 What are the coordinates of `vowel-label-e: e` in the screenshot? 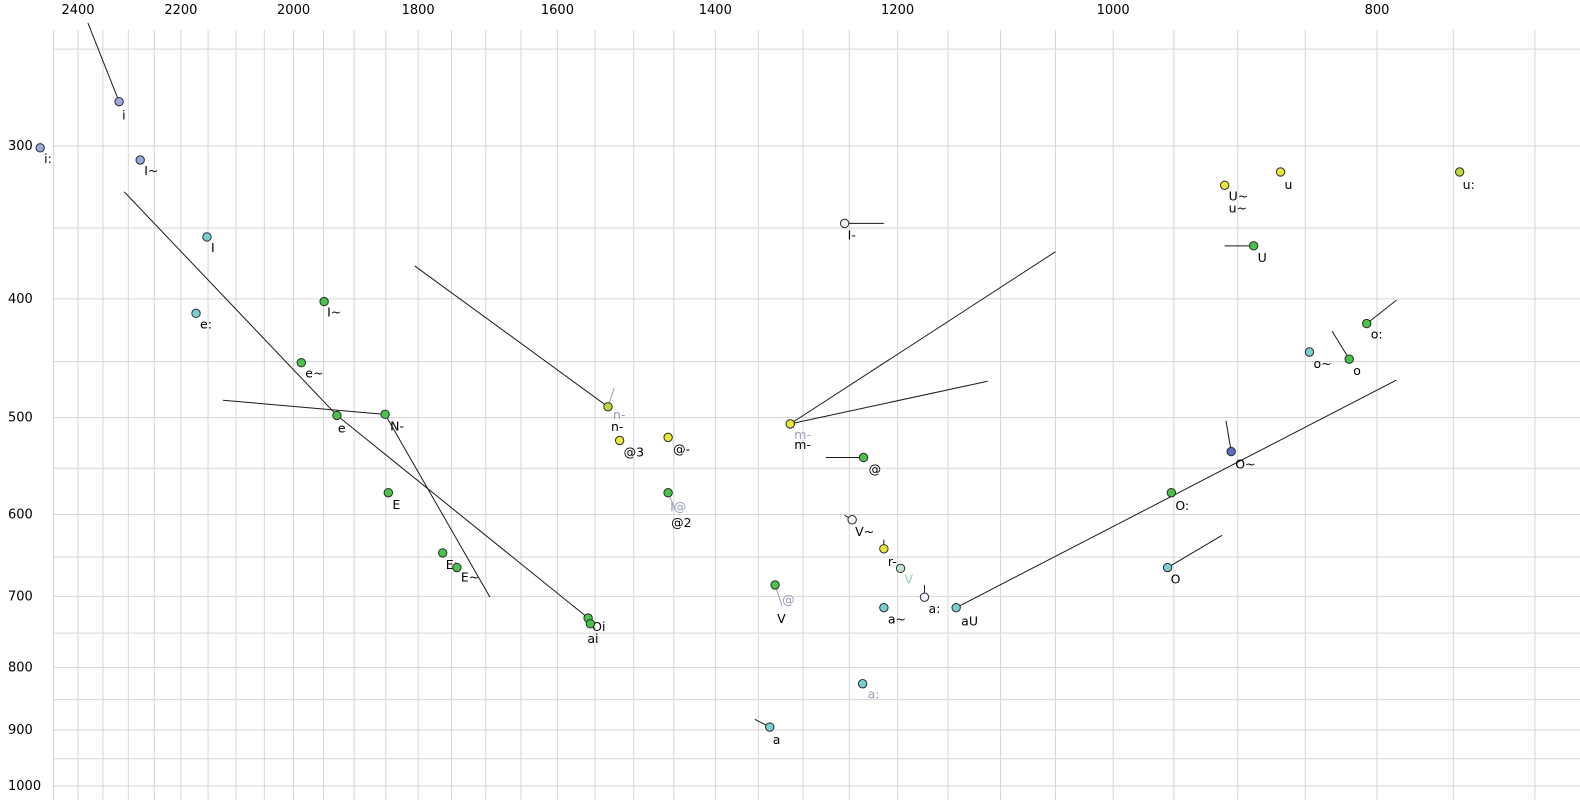 It's located at (342, 427).